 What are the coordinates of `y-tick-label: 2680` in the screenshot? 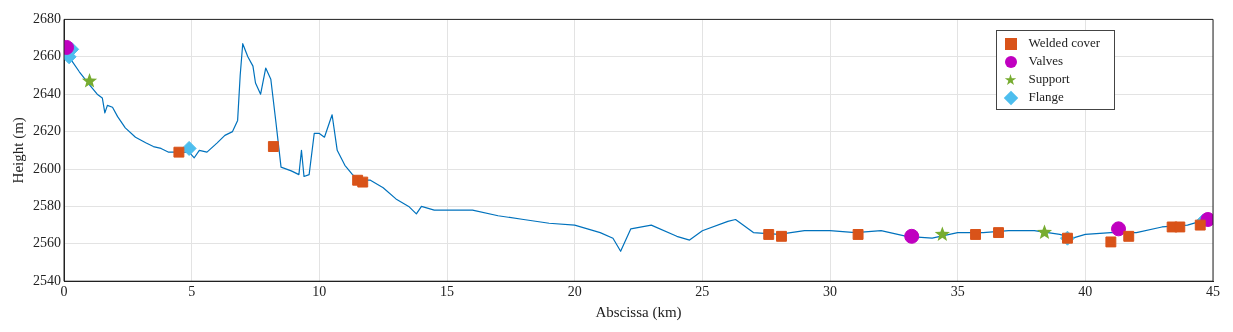 It's located at (47, 19).